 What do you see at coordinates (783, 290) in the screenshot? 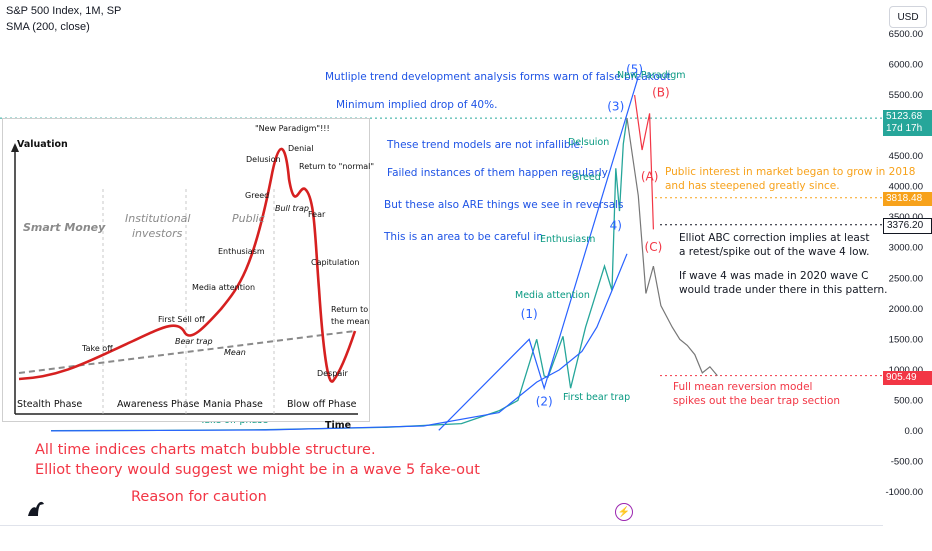
I see `note-wave4-2: would trade under there in this pattern.` at bounding box center [783, 290].